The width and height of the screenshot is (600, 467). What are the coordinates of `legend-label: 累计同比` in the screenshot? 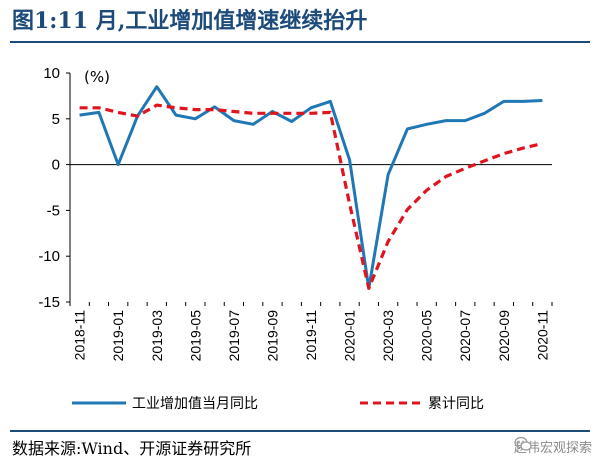 It's located at (456, 404).